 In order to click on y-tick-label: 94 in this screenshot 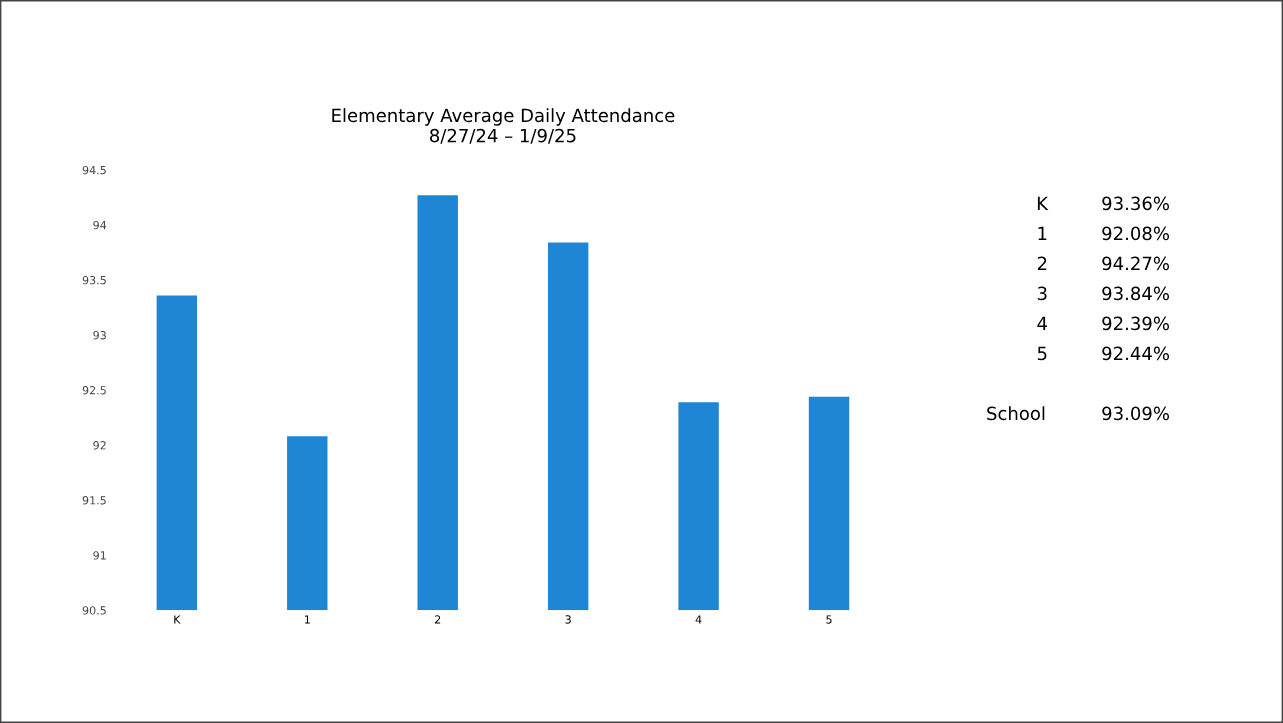, I will do `click(100, 225)`.